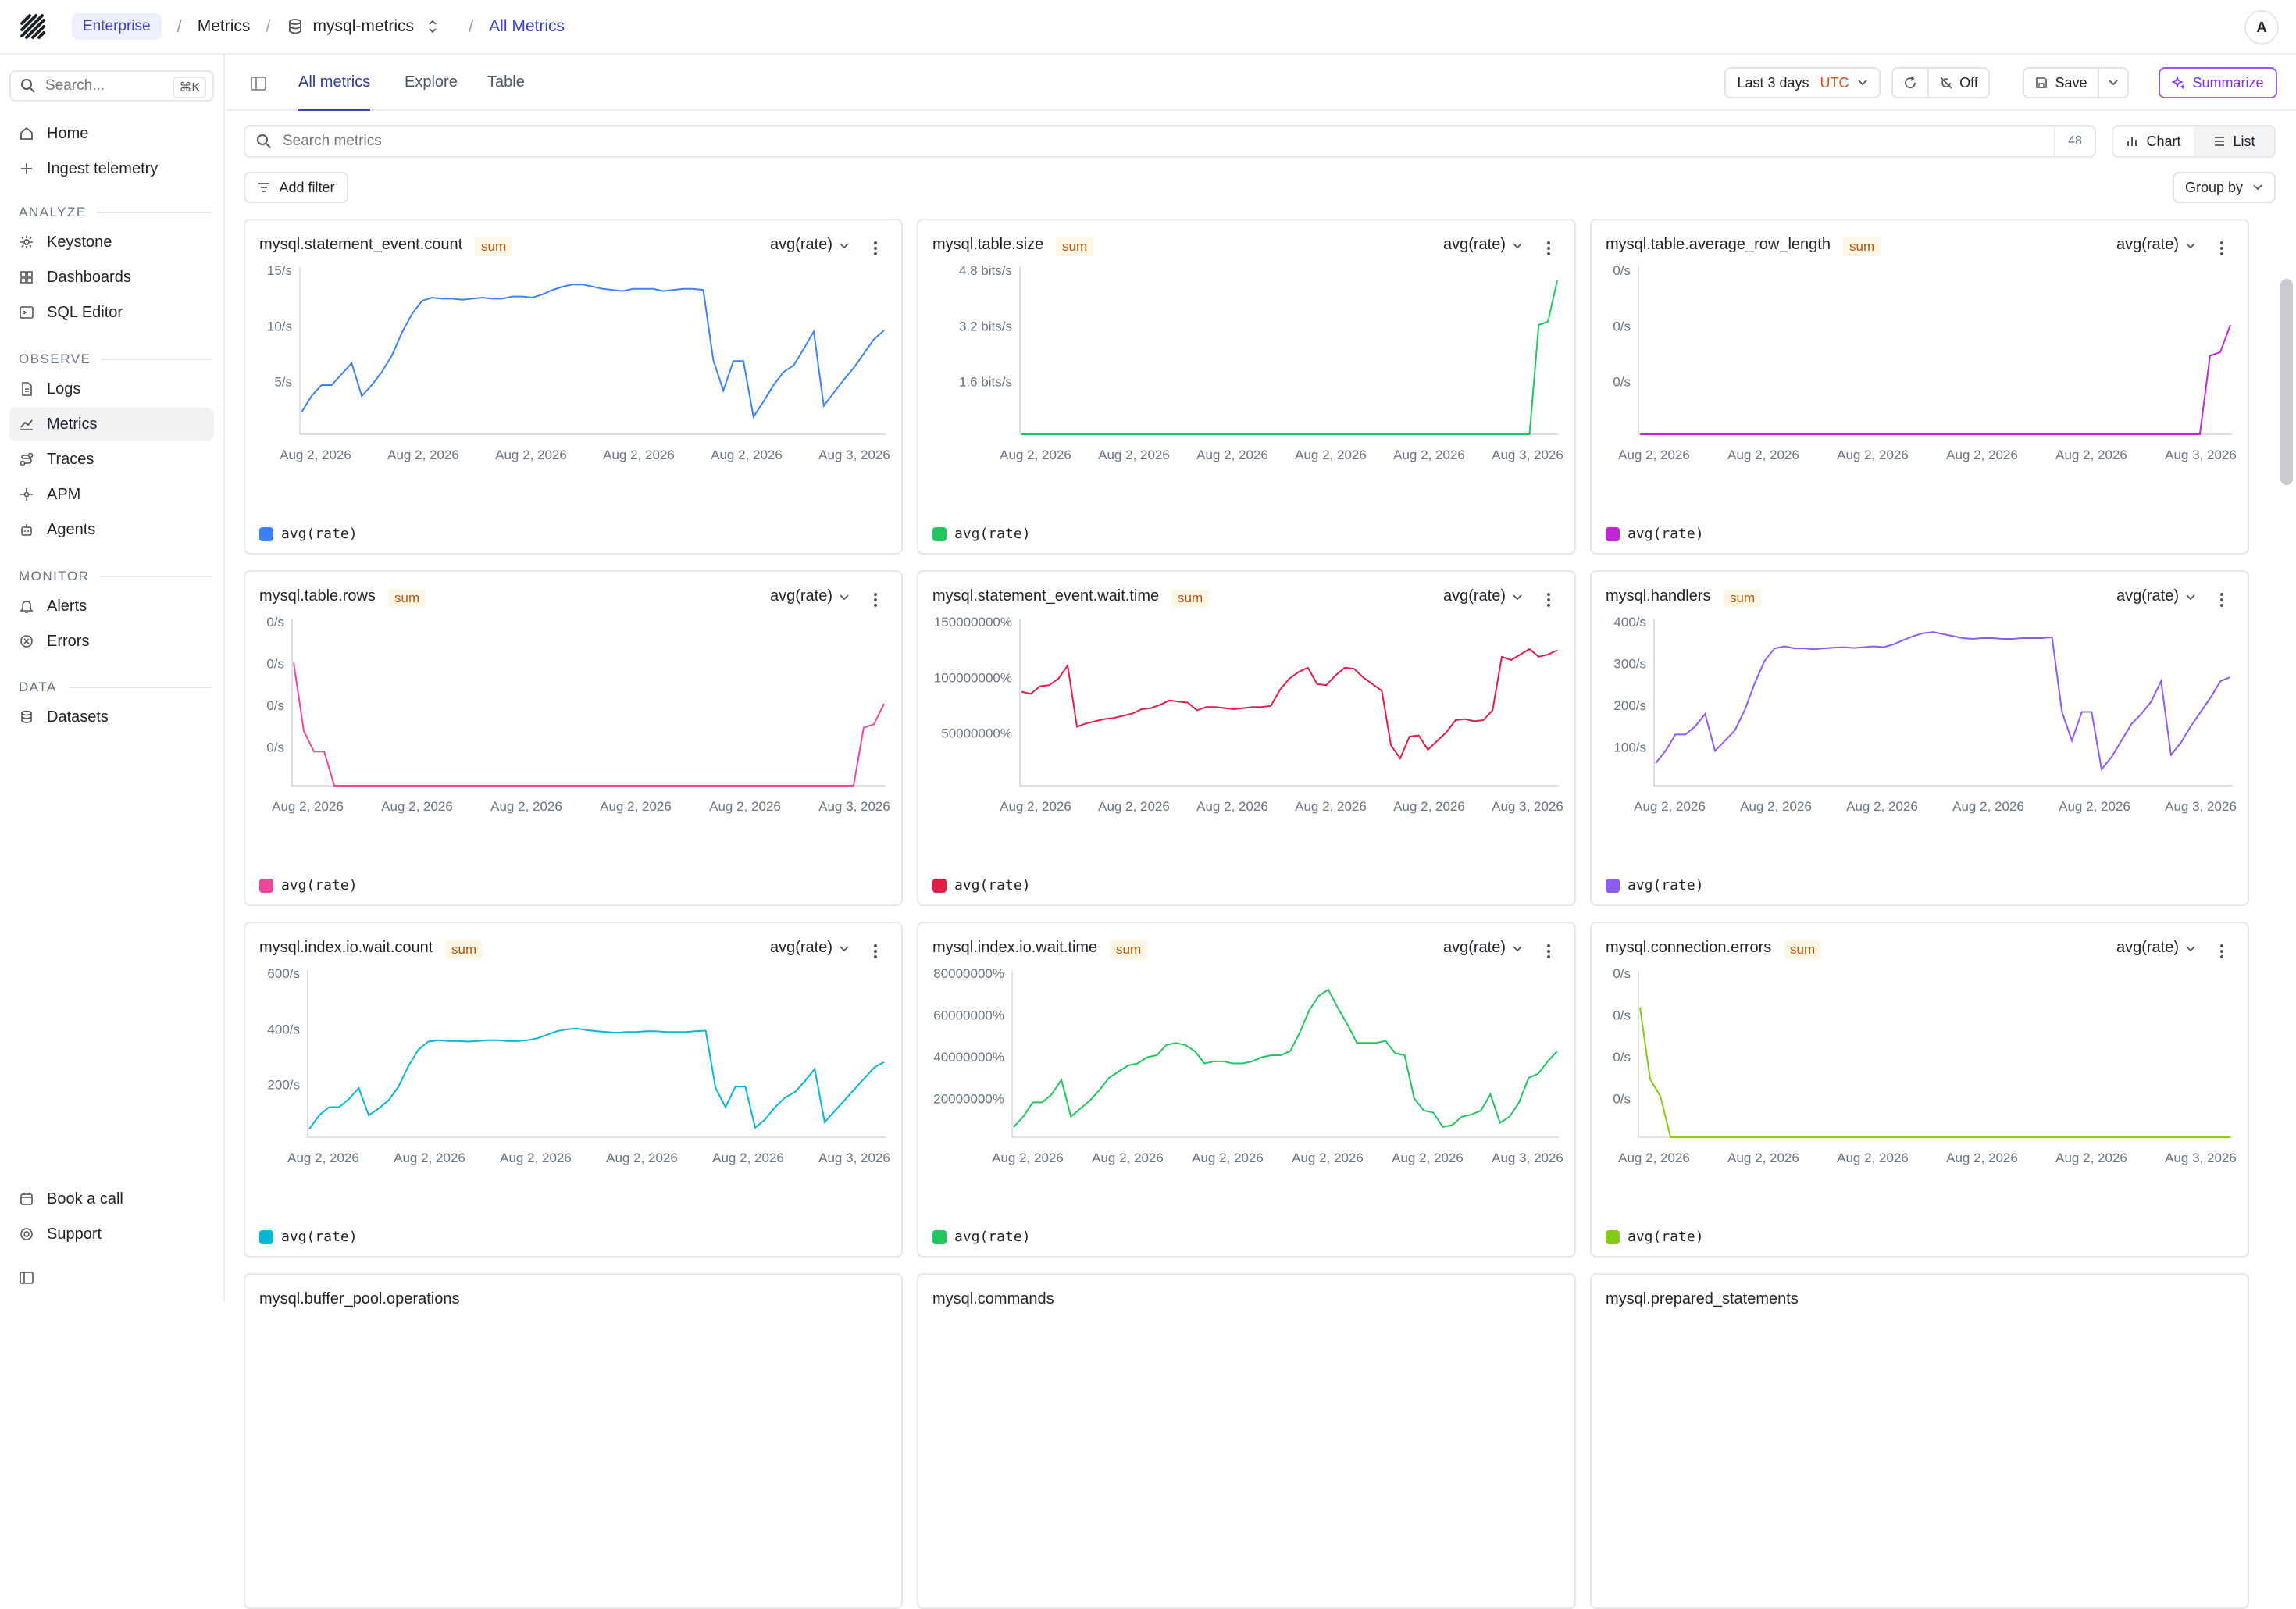 The height and width of the screenshot is (1609, 2296). I want to click on metric-name: mysql.table.rows, so click(317, 596).